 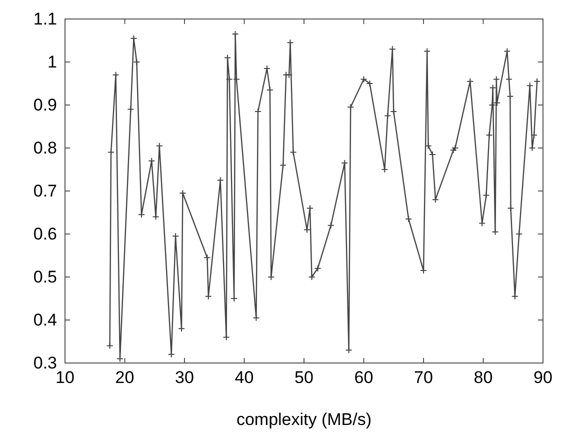 I want to click on y-tick-label: 0.3, so click(x=45, y=362).